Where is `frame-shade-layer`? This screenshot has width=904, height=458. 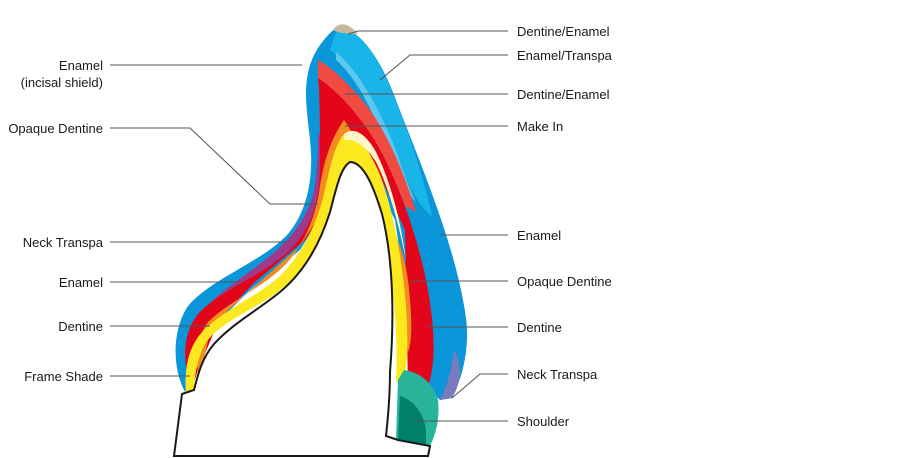 frame-shade-layer is located at coordinates (296, 262).